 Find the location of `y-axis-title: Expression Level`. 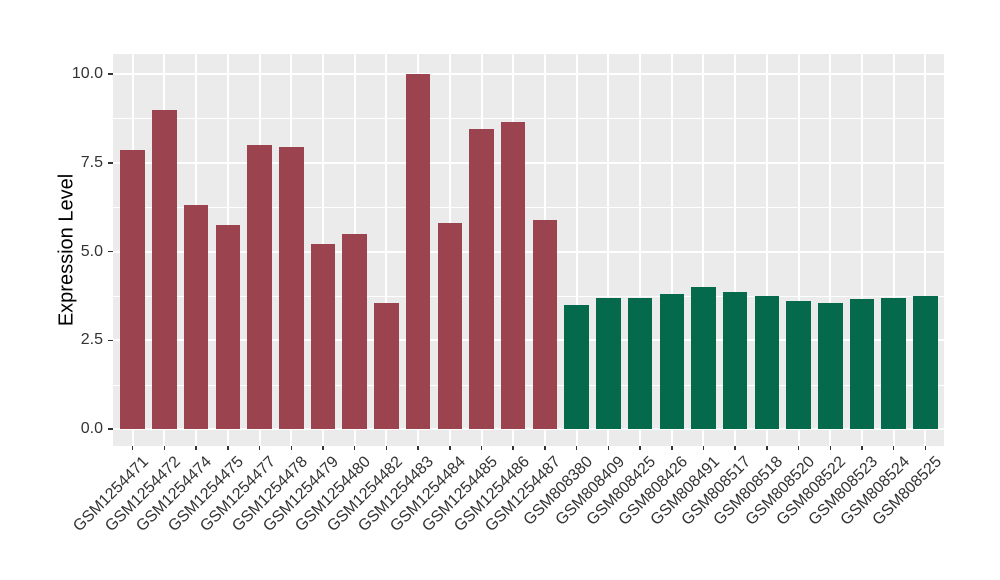

y-axis-title: Expression Level is located at coordinates (66, 250).